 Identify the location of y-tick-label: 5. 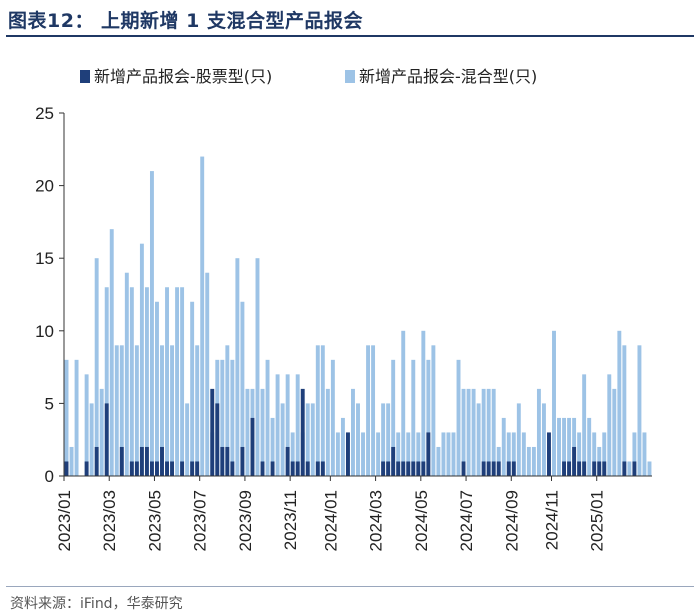
(49, 403).